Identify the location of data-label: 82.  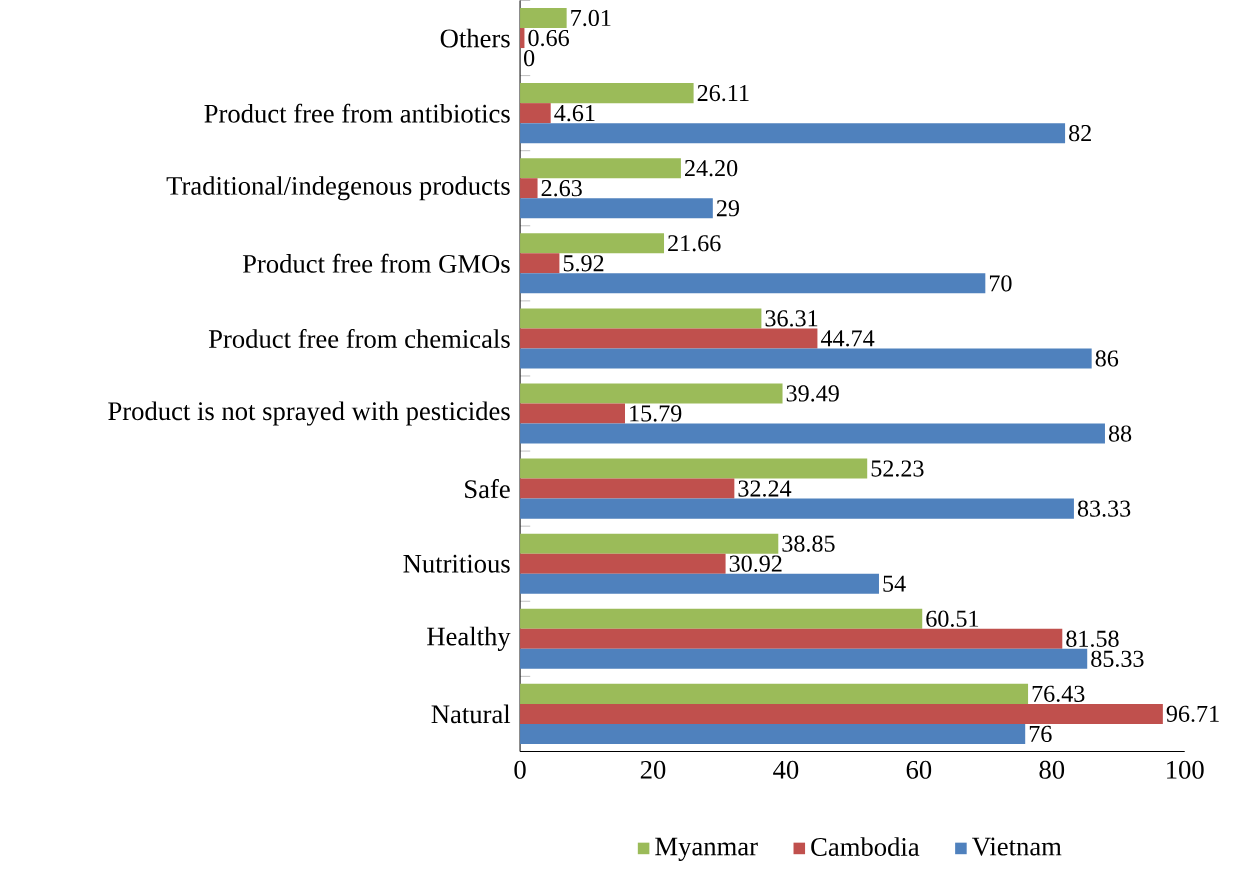
(1080, 133).